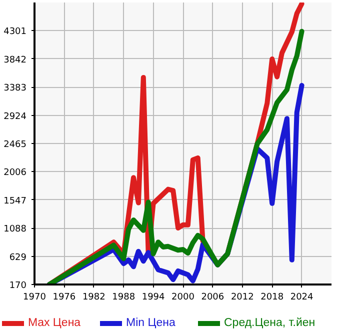  I want to click on y-tick-label: 4301, so click(15, 32).